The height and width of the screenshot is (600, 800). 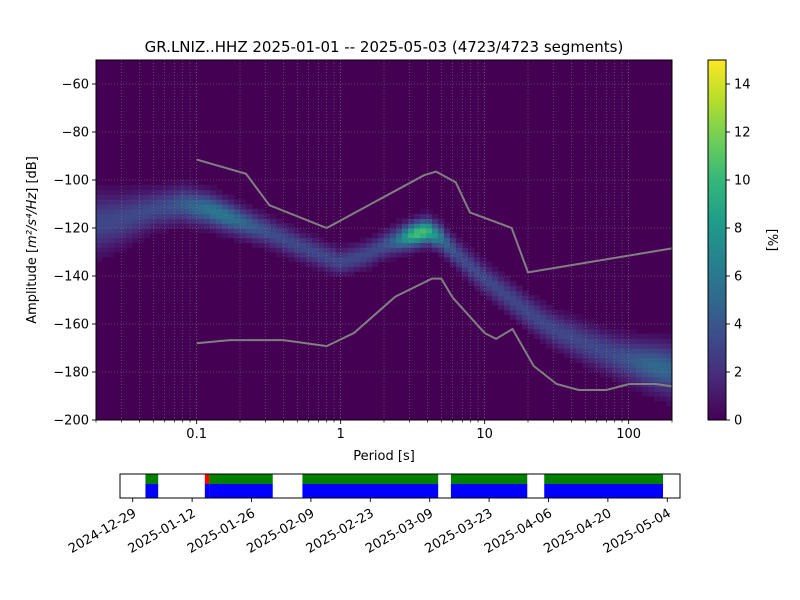 I want to click on colorbar, so click(x=717, y=240).